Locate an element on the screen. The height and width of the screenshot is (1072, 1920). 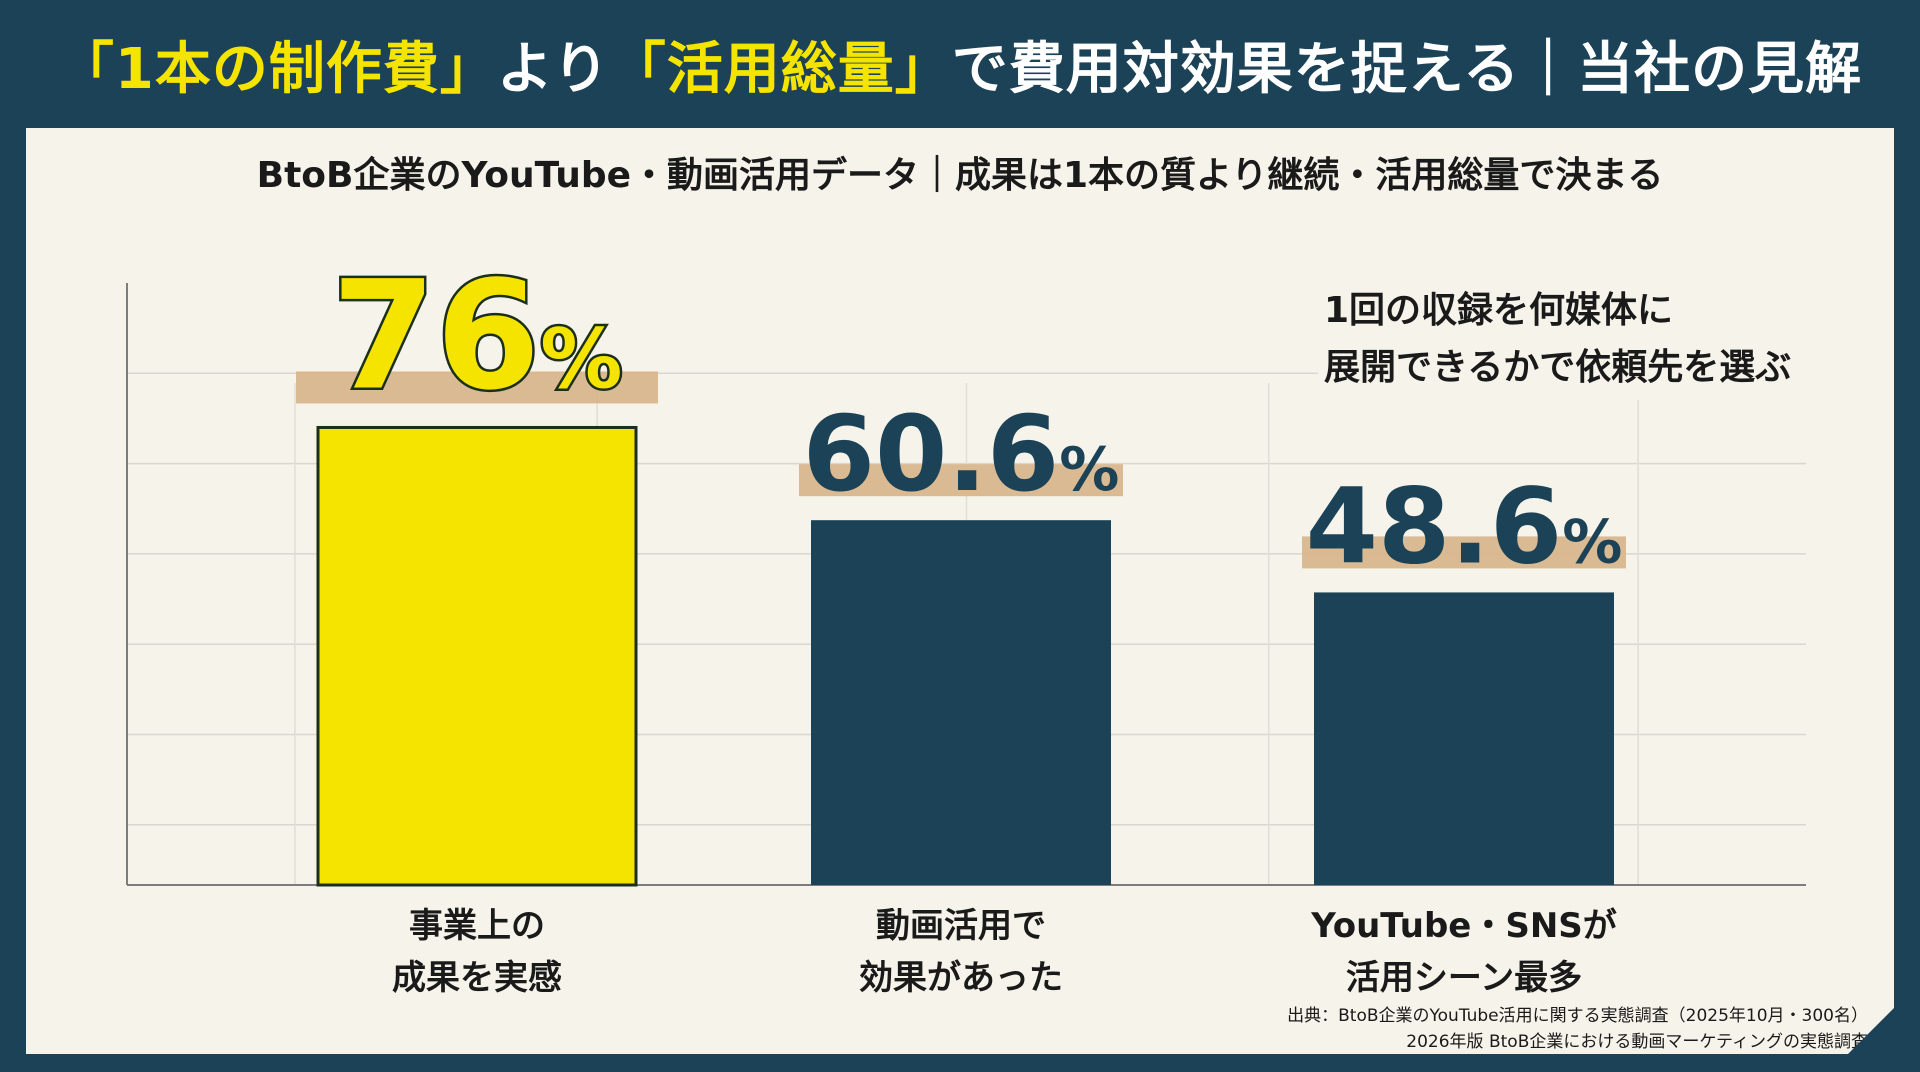
panel-corner-cut is located at coordinates (1871, 1031).